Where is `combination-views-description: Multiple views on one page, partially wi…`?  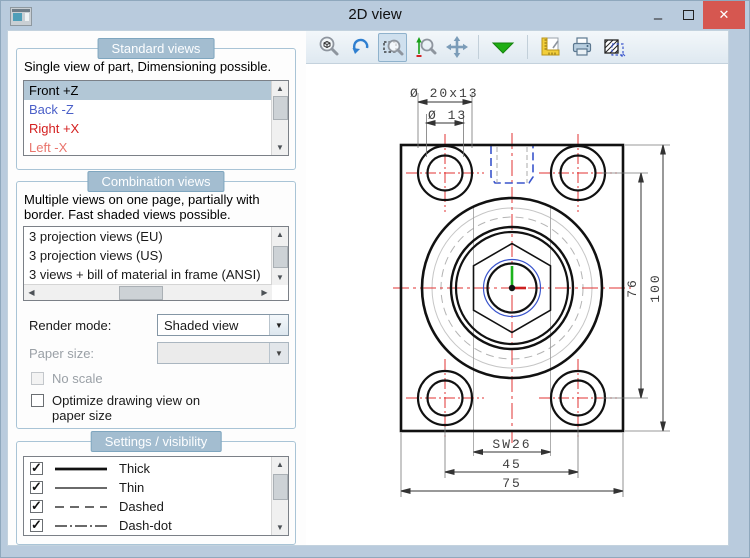 combination-views-description: Multiple views on one page, partially wi… is located at coordinates (142, 207).